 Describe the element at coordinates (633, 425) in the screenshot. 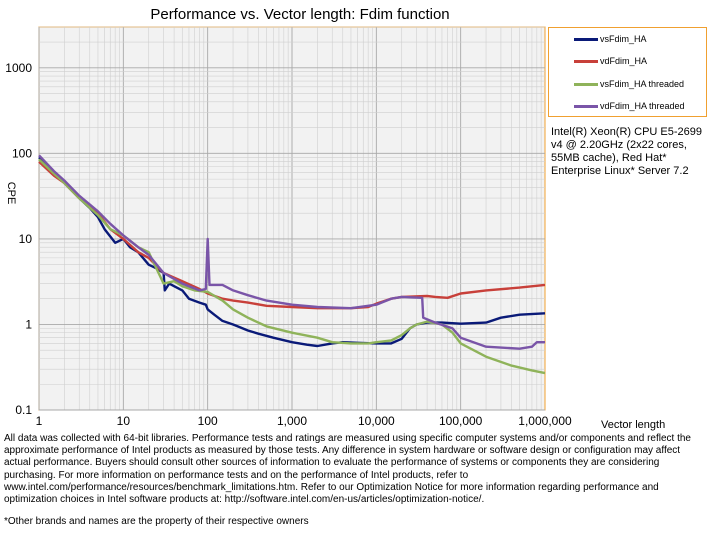

I see `x-axis-label: Vector length` at that location.